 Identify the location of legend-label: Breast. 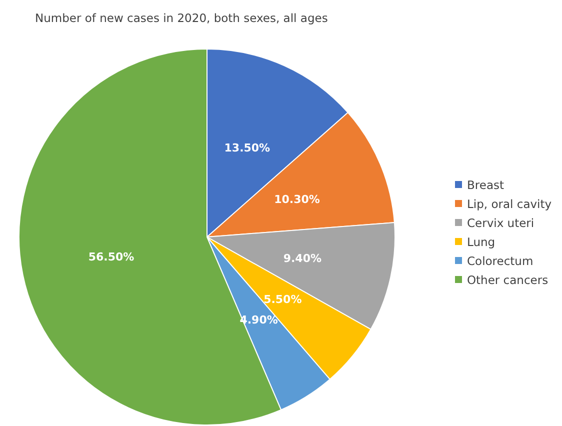
(485, 185).